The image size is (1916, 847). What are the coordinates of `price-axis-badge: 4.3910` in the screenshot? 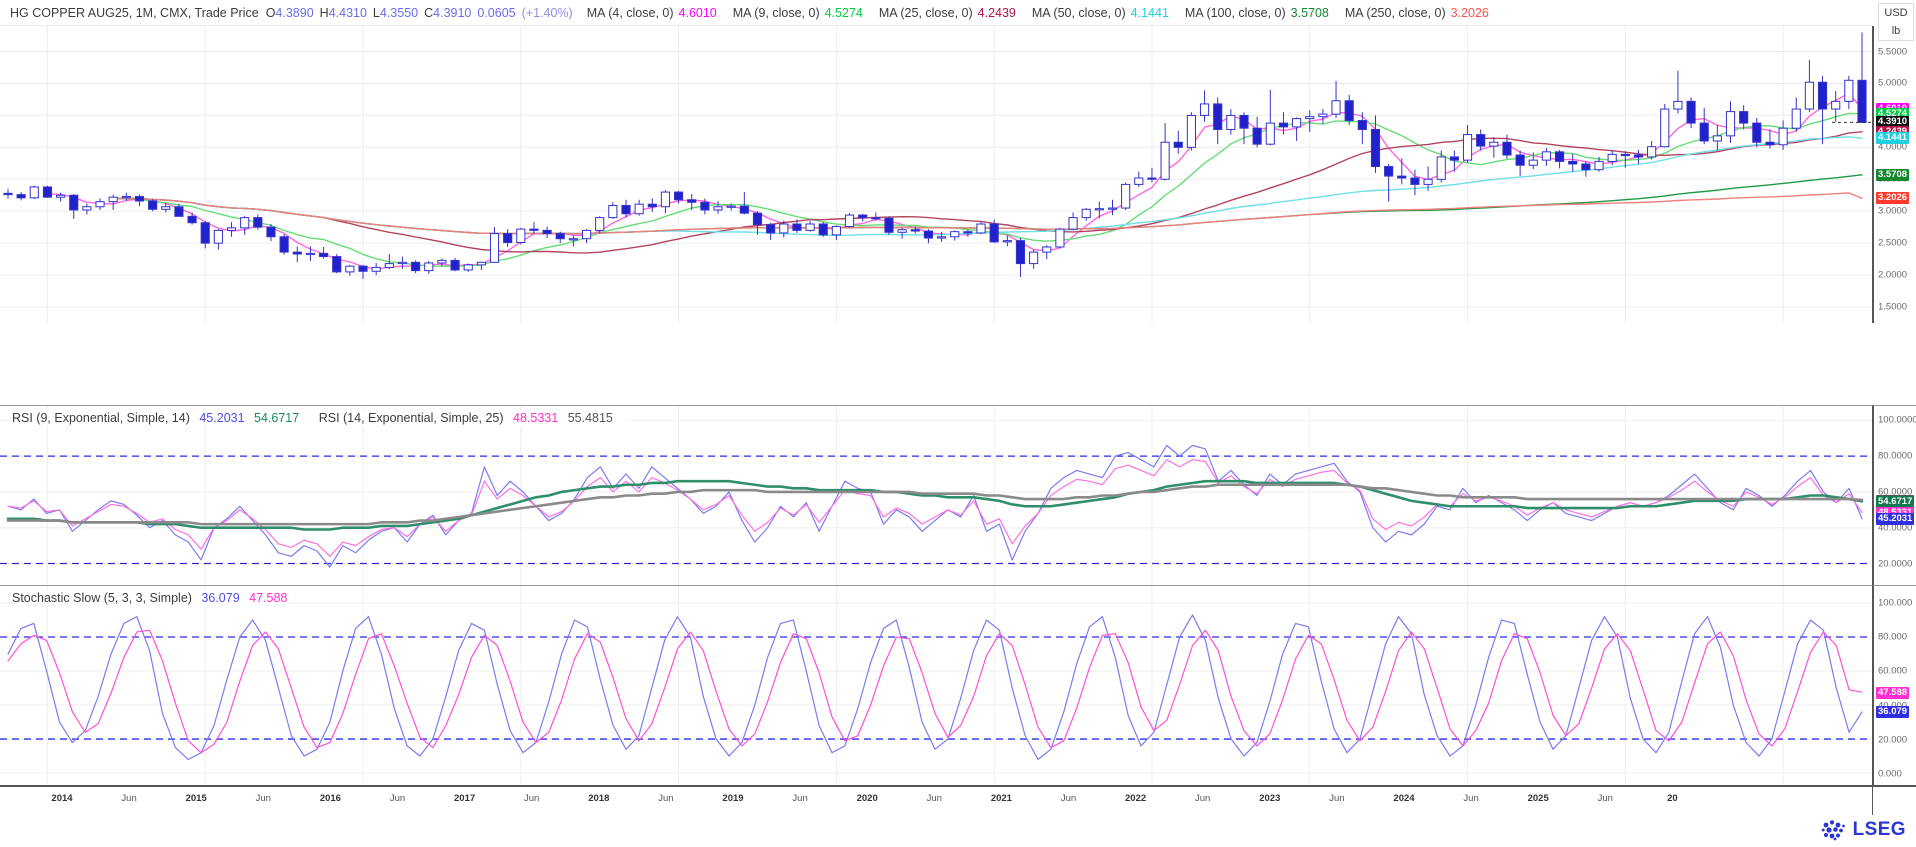 It's located at (1893, 122).